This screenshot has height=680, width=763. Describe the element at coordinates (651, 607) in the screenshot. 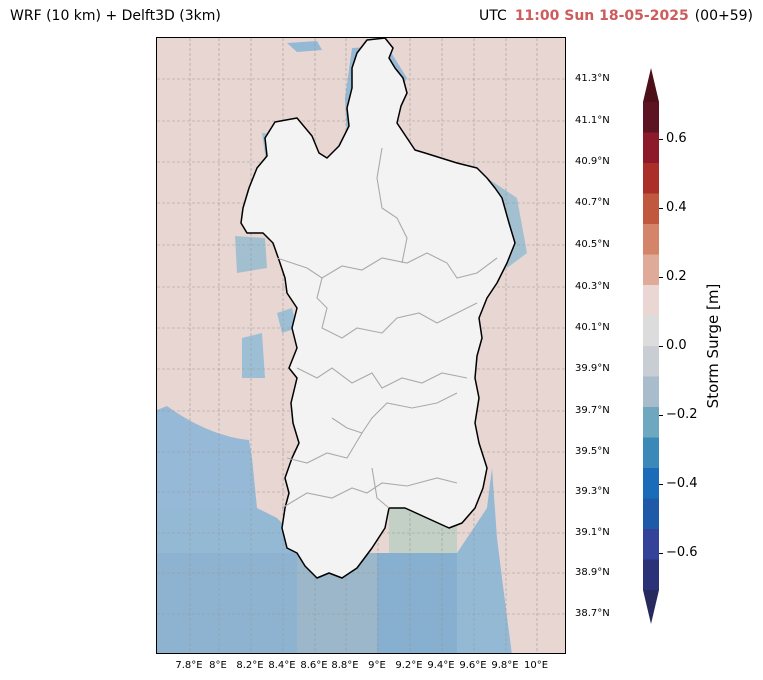

I see `colorbar-extend-min` at that location.